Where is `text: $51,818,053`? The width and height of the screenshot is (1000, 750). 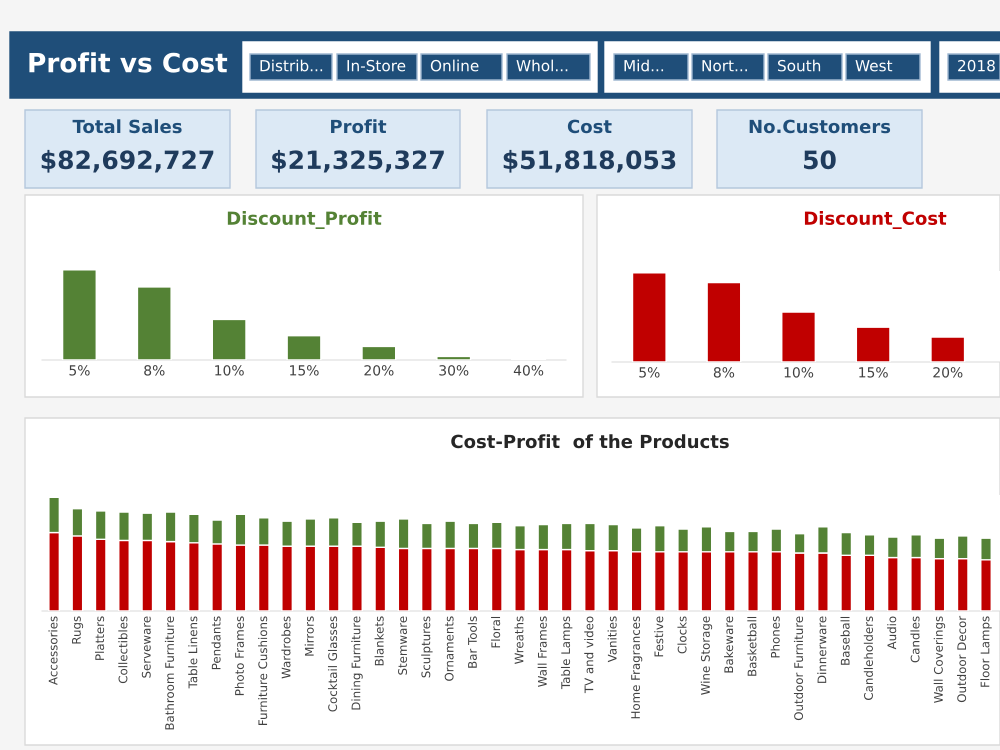
text: $51,818,053 is located at coordinates (590, 161).